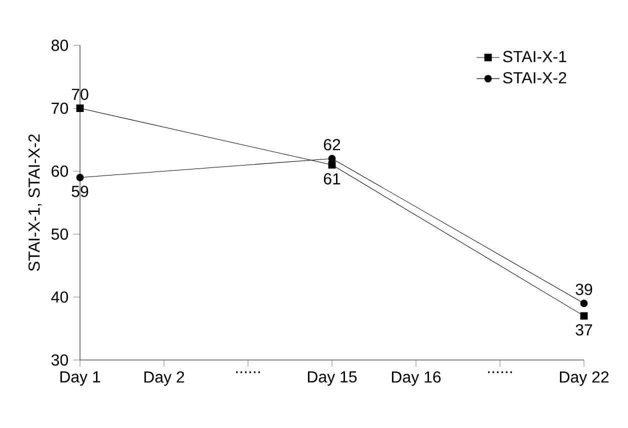  Describe the element at coordinates (584, 330) in the screenshot. I see `data-label: 37` at that location.